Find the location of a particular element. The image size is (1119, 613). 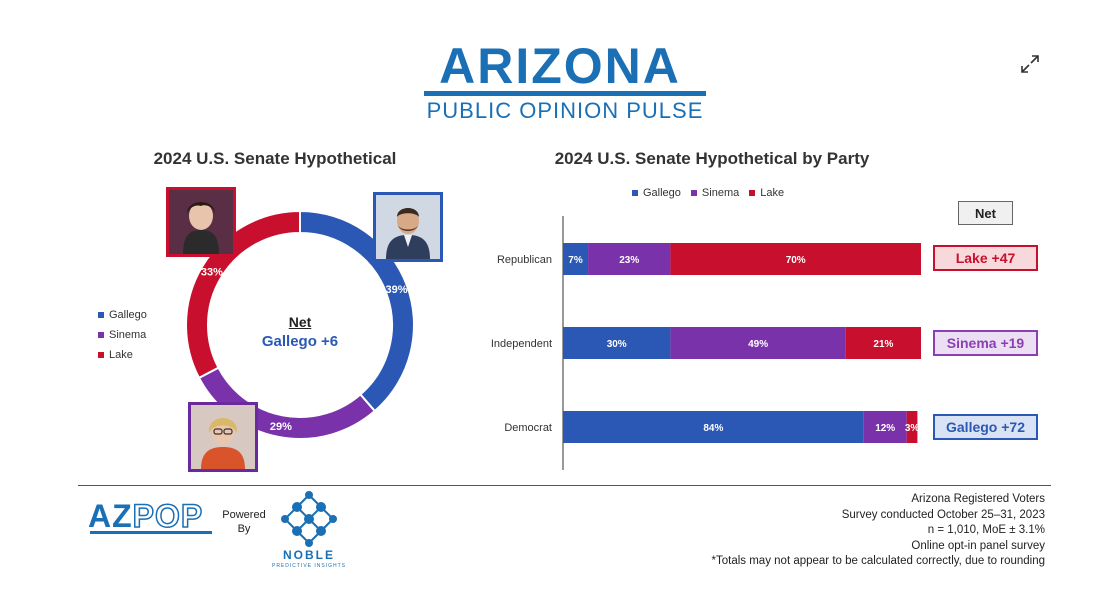

bar-label-independent-lake: 21% is located at coordinates (883, 344).